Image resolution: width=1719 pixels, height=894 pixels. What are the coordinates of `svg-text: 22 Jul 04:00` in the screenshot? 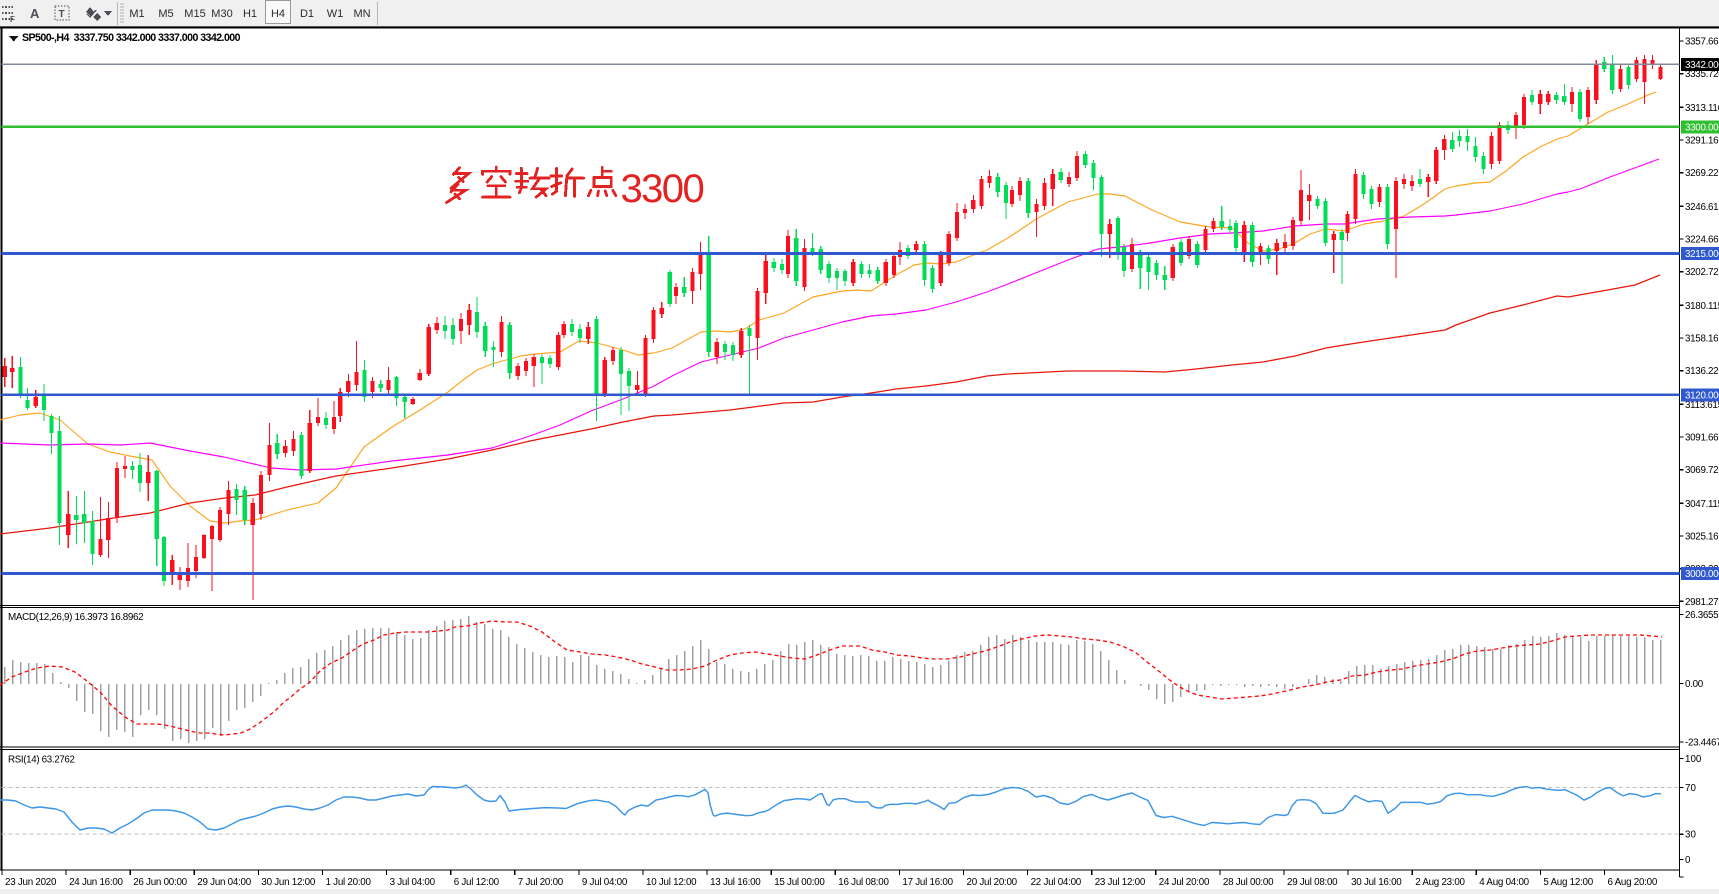 It's located at (1056, 882).